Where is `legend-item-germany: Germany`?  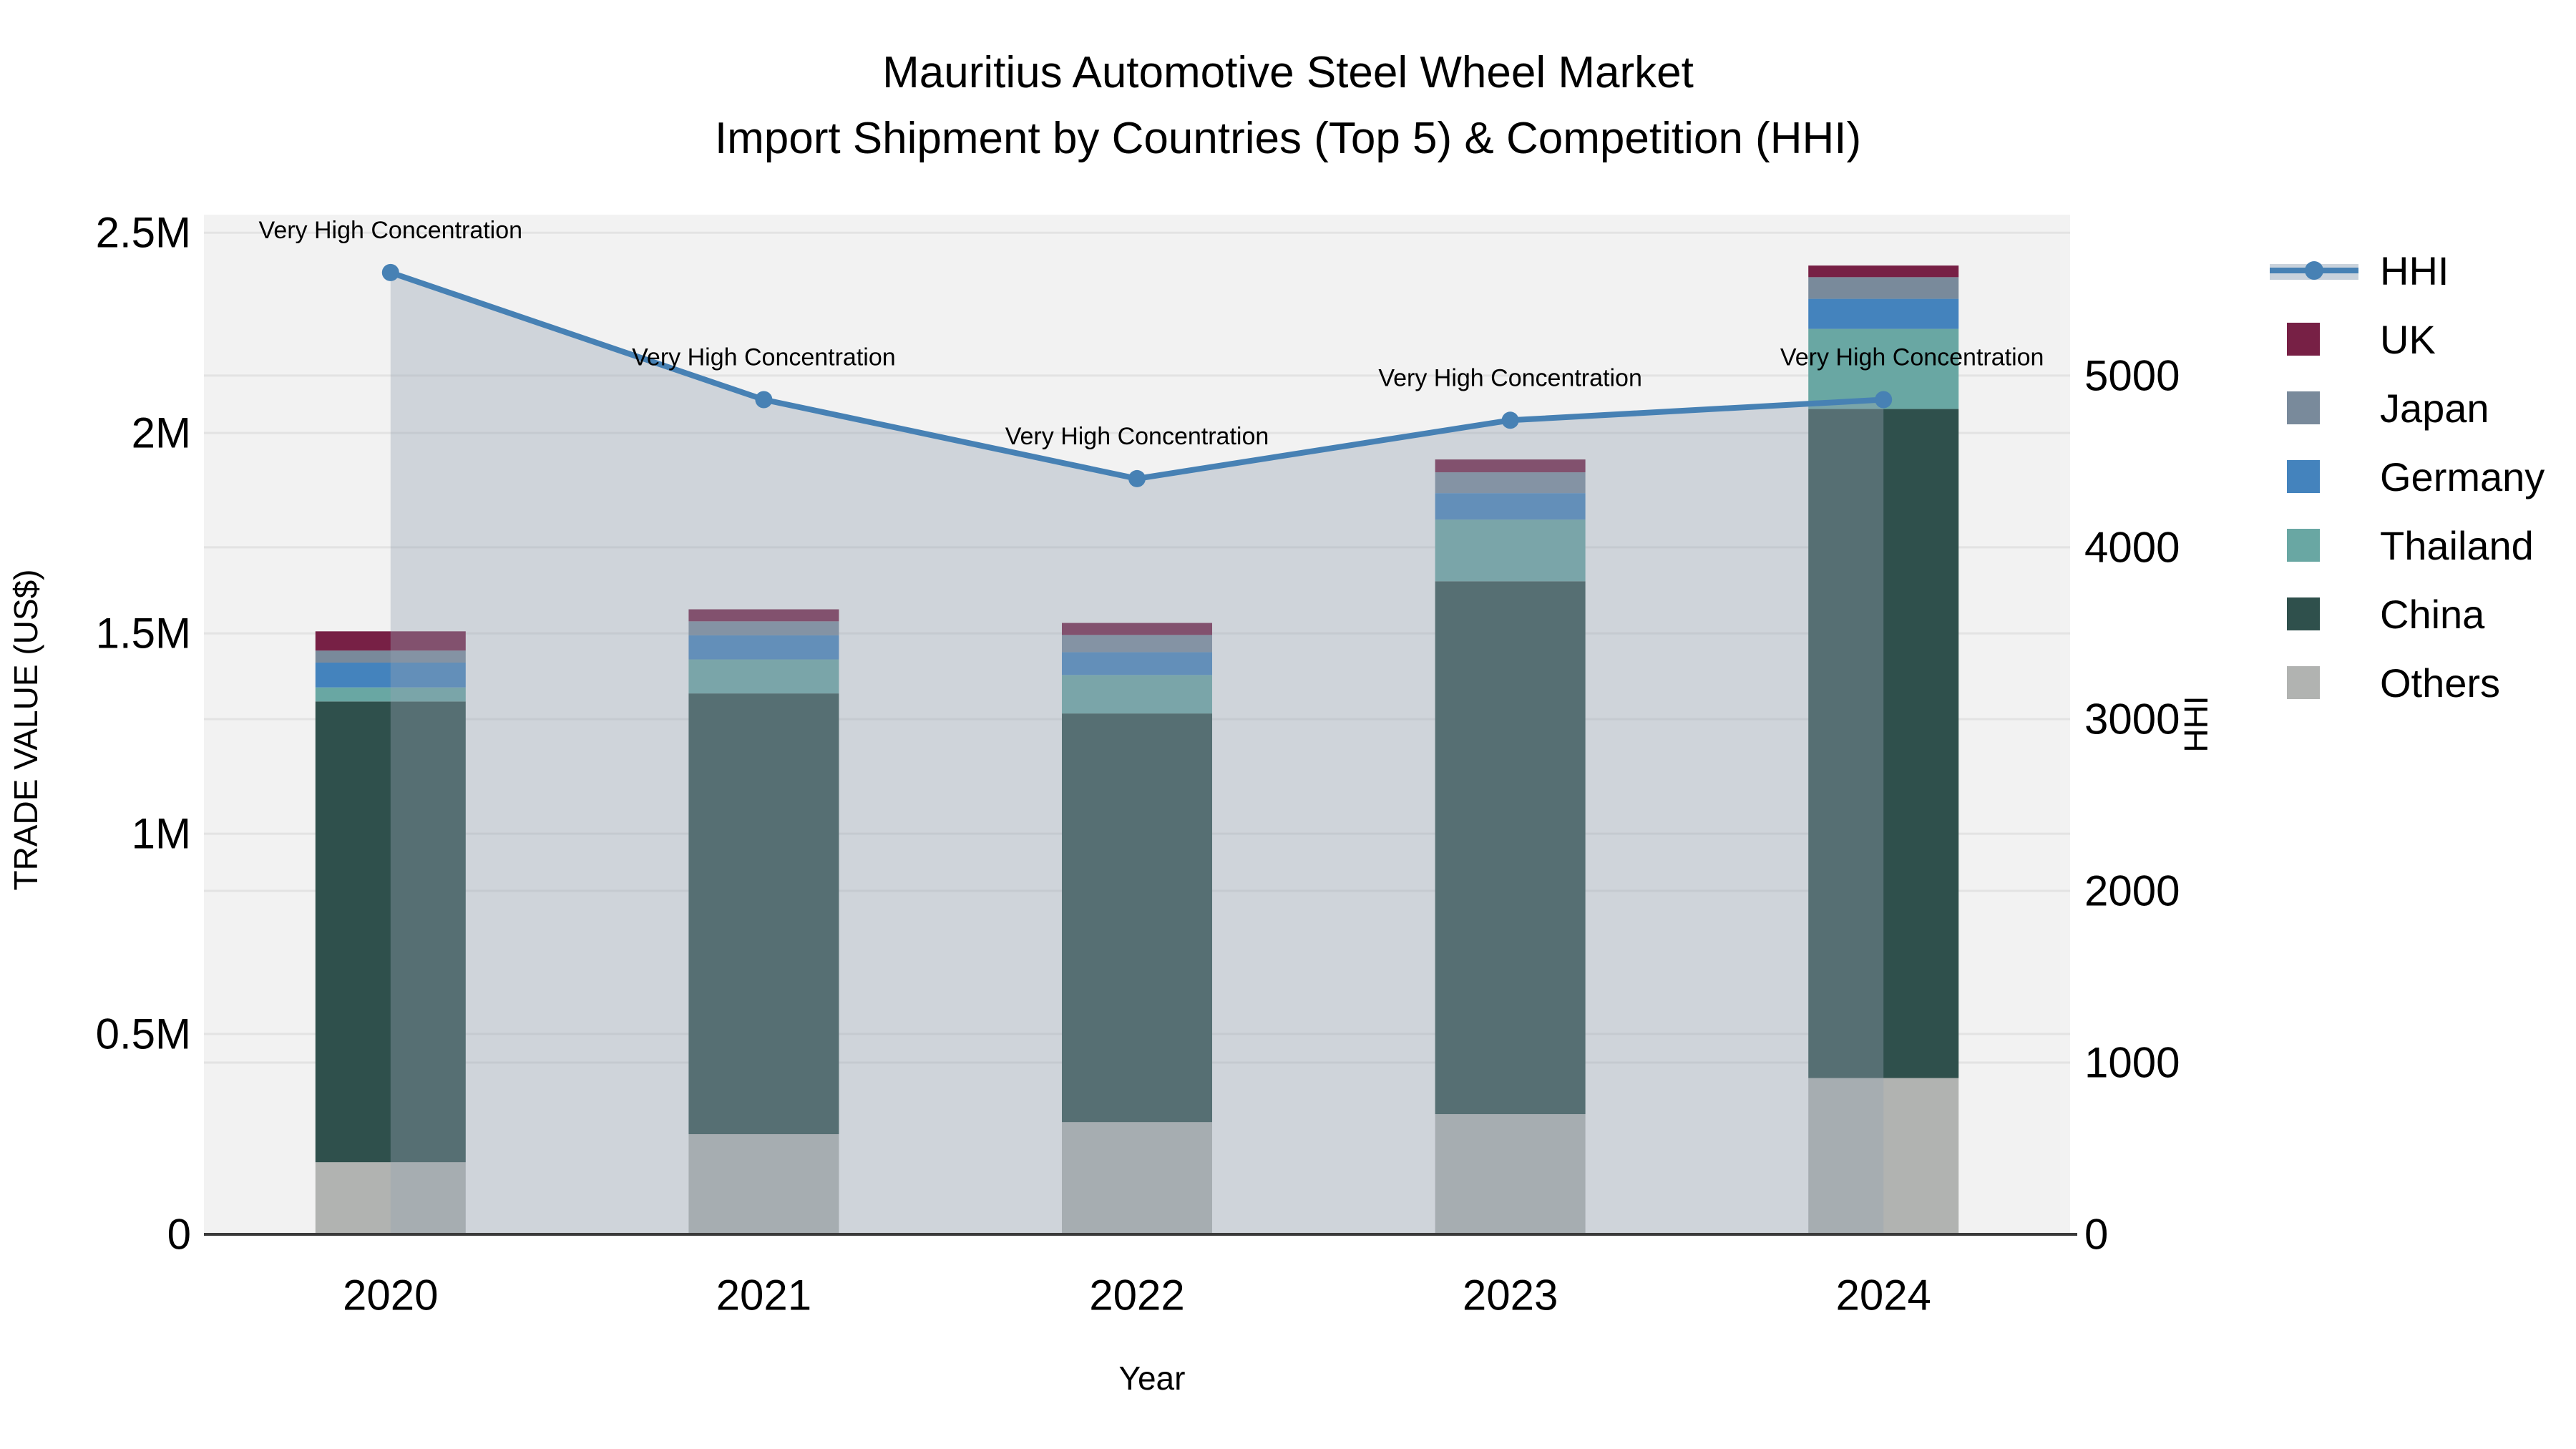 legend-item-germany: Germany is located at coordinates (2407, 476).